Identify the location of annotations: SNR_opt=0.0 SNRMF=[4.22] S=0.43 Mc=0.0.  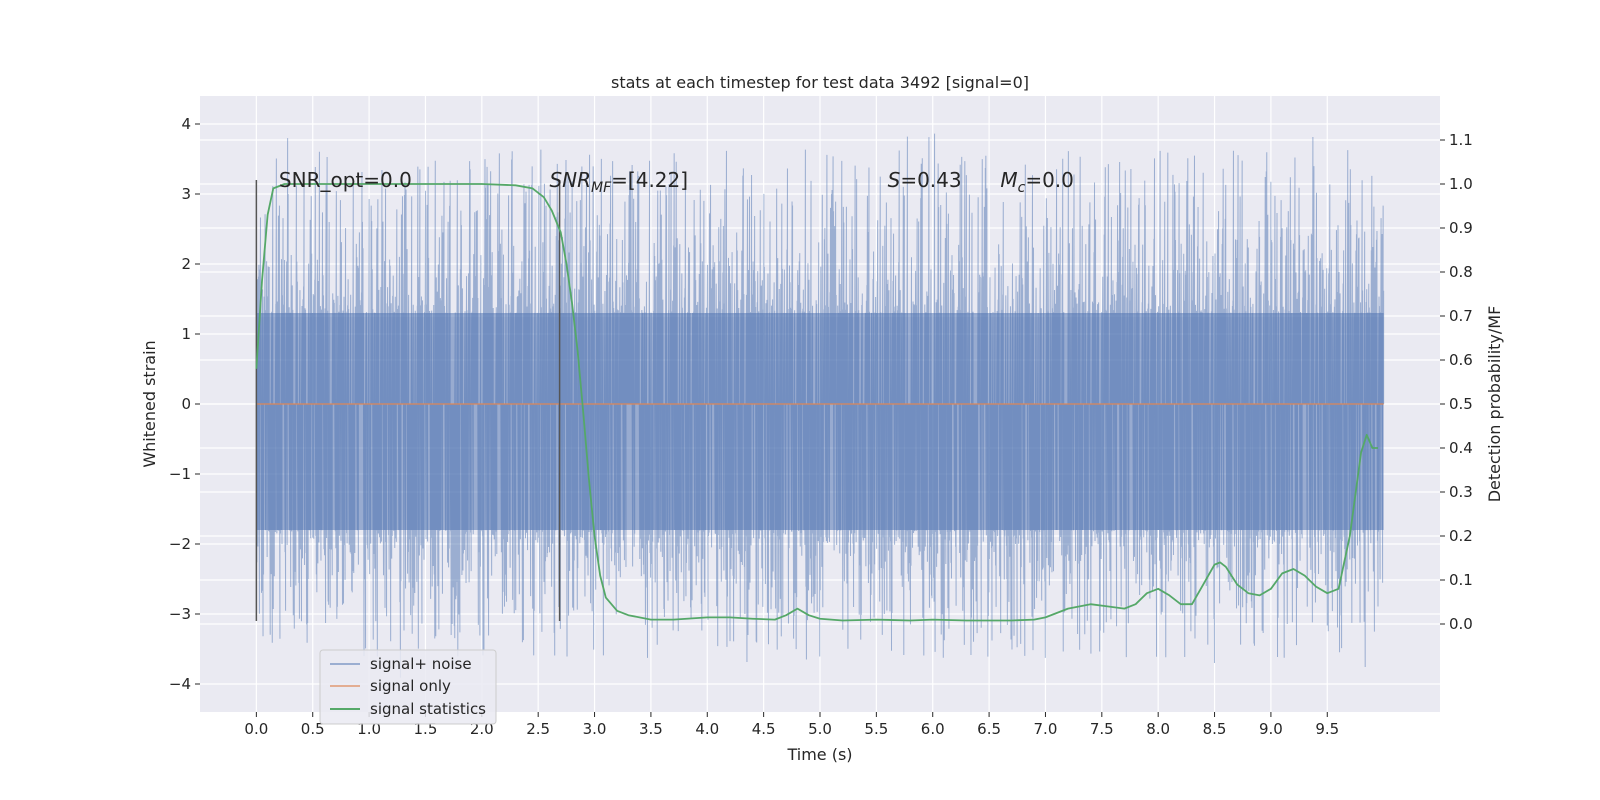
(676, 182).